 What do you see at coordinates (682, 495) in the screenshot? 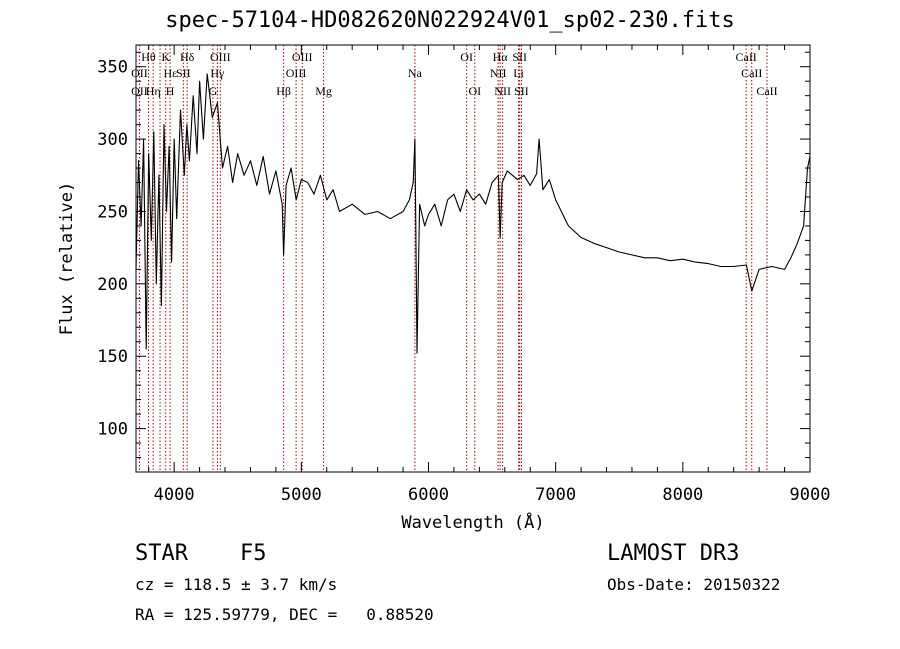
I see `x-tick-label: 8000` at bounding box center [682, 495].